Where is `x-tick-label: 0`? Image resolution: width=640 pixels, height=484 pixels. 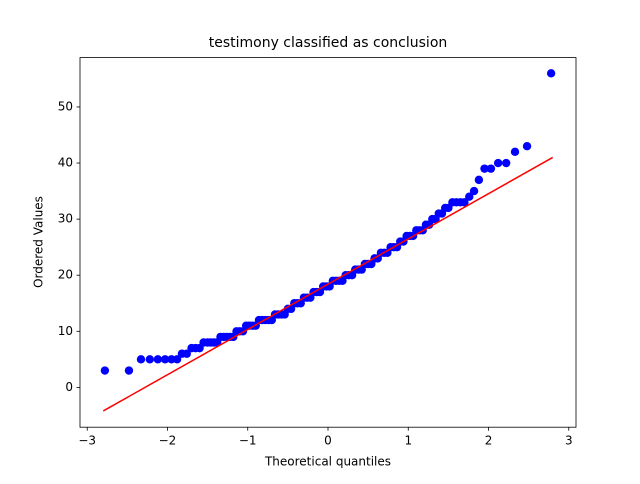
x-tick-label: 0 is located at coordinates (328, 441).